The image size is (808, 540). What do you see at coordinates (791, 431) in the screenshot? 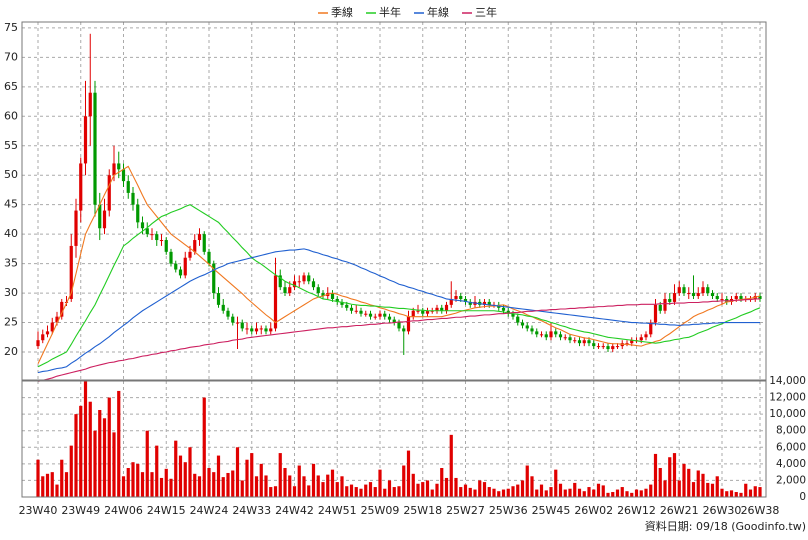
I see `y2-tick-label: 8,000` at bounding box center [791, 431].